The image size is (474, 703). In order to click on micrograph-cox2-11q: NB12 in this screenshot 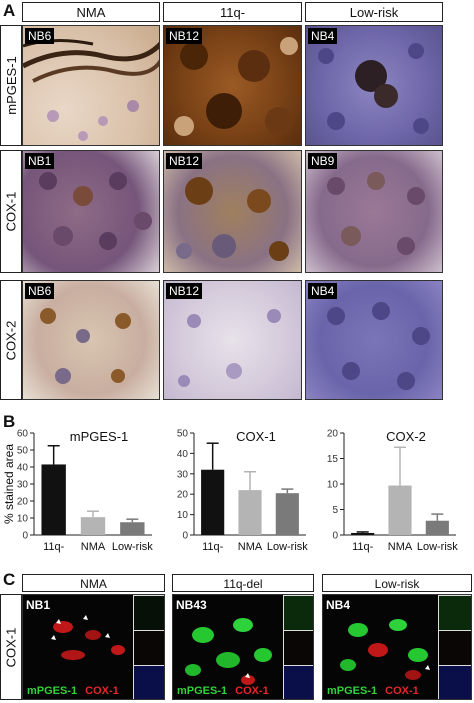, I will do `click(232, 340)`.